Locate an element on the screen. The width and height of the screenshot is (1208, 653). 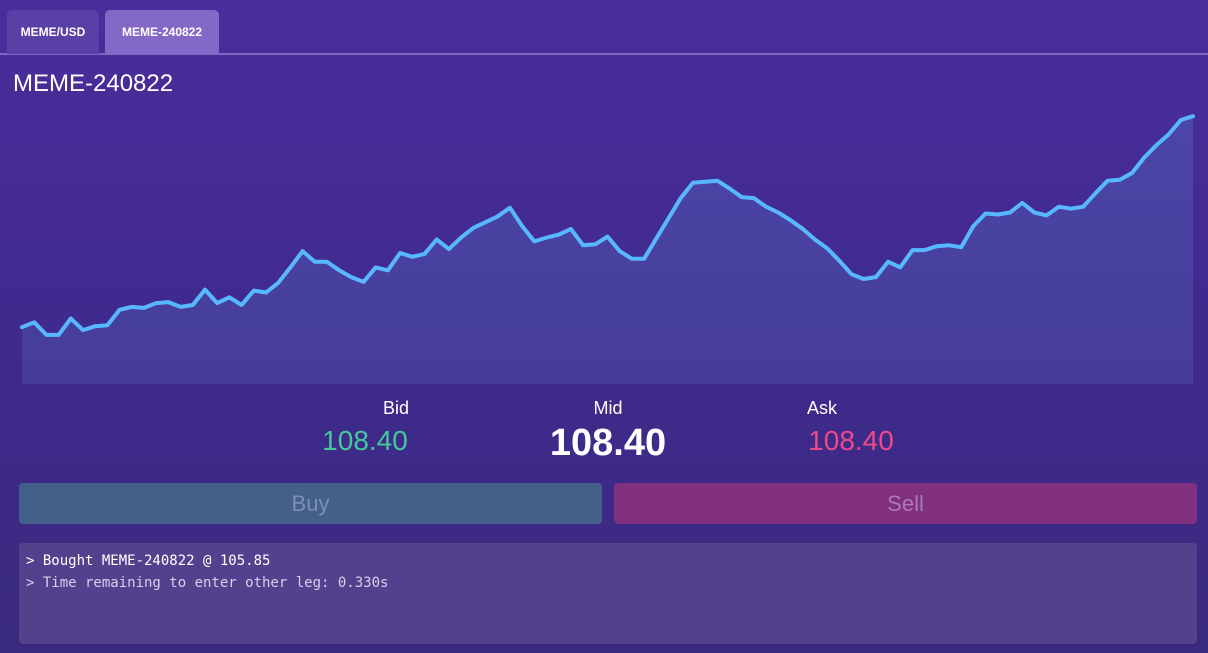
tab-bar: MEME/USD MEME-240822 is located at coordinates (604, 27).